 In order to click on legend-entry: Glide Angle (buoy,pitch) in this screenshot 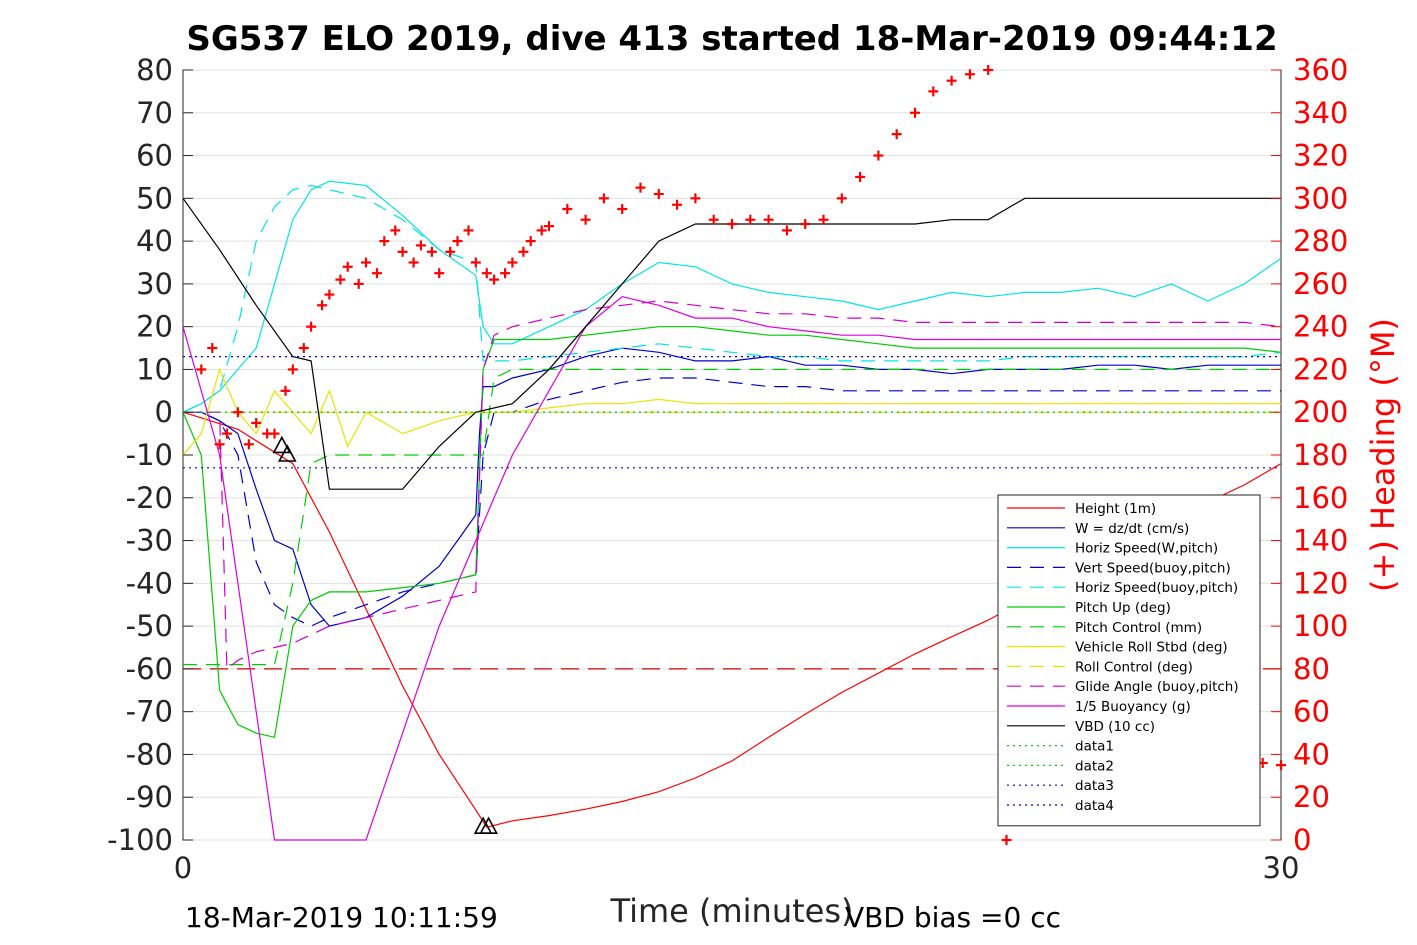, I will do `click(1123, 687)`.